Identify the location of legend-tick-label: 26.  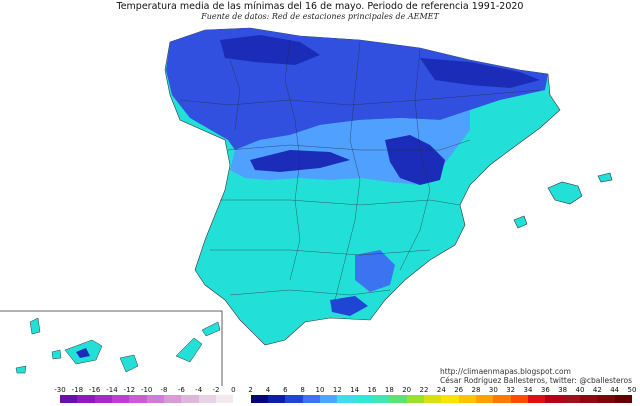
(459, 390).